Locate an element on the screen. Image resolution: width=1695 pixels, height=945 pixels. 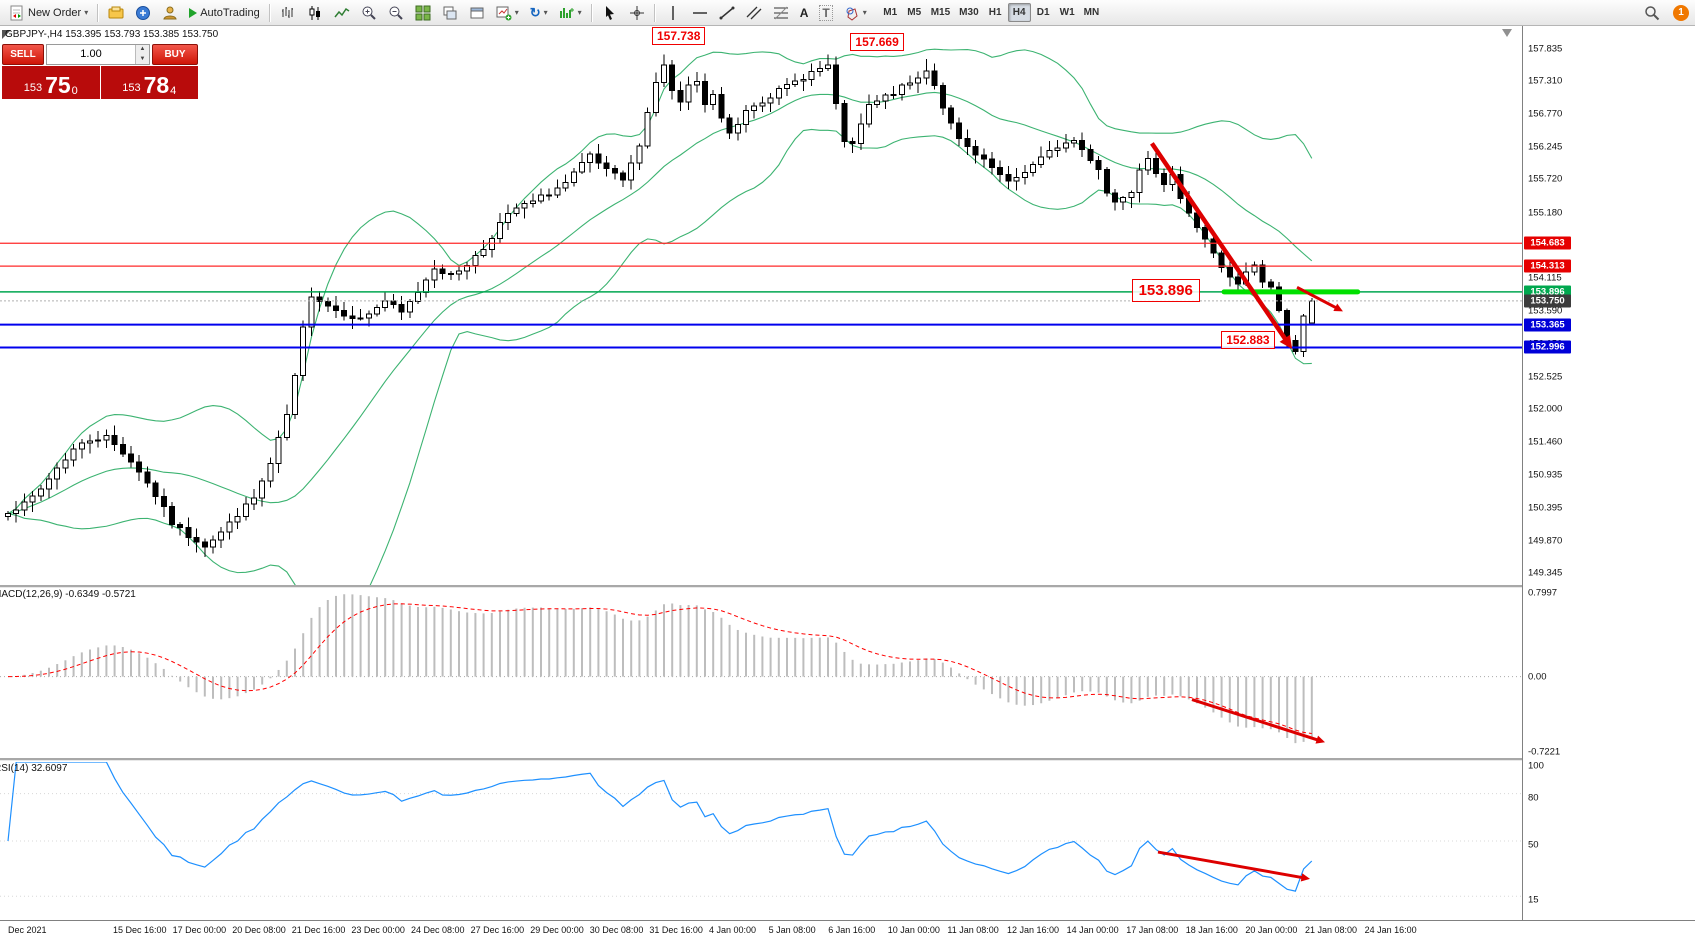
zoom-out-icon is located at coordinates (396, 13).